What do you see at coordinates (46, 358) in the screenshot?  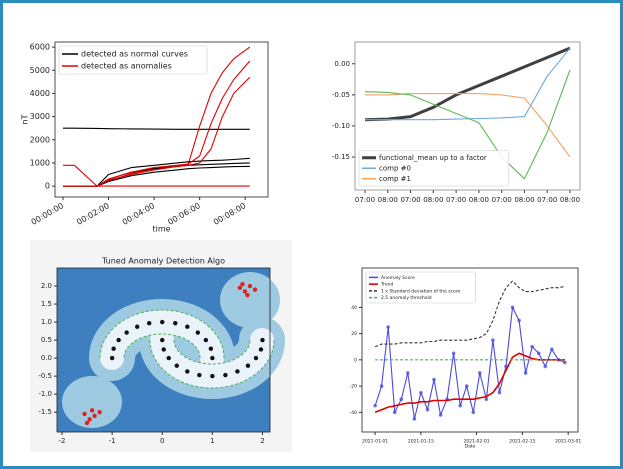 I see `y-tick-label: 0.0` at bounding box center [46, 358].